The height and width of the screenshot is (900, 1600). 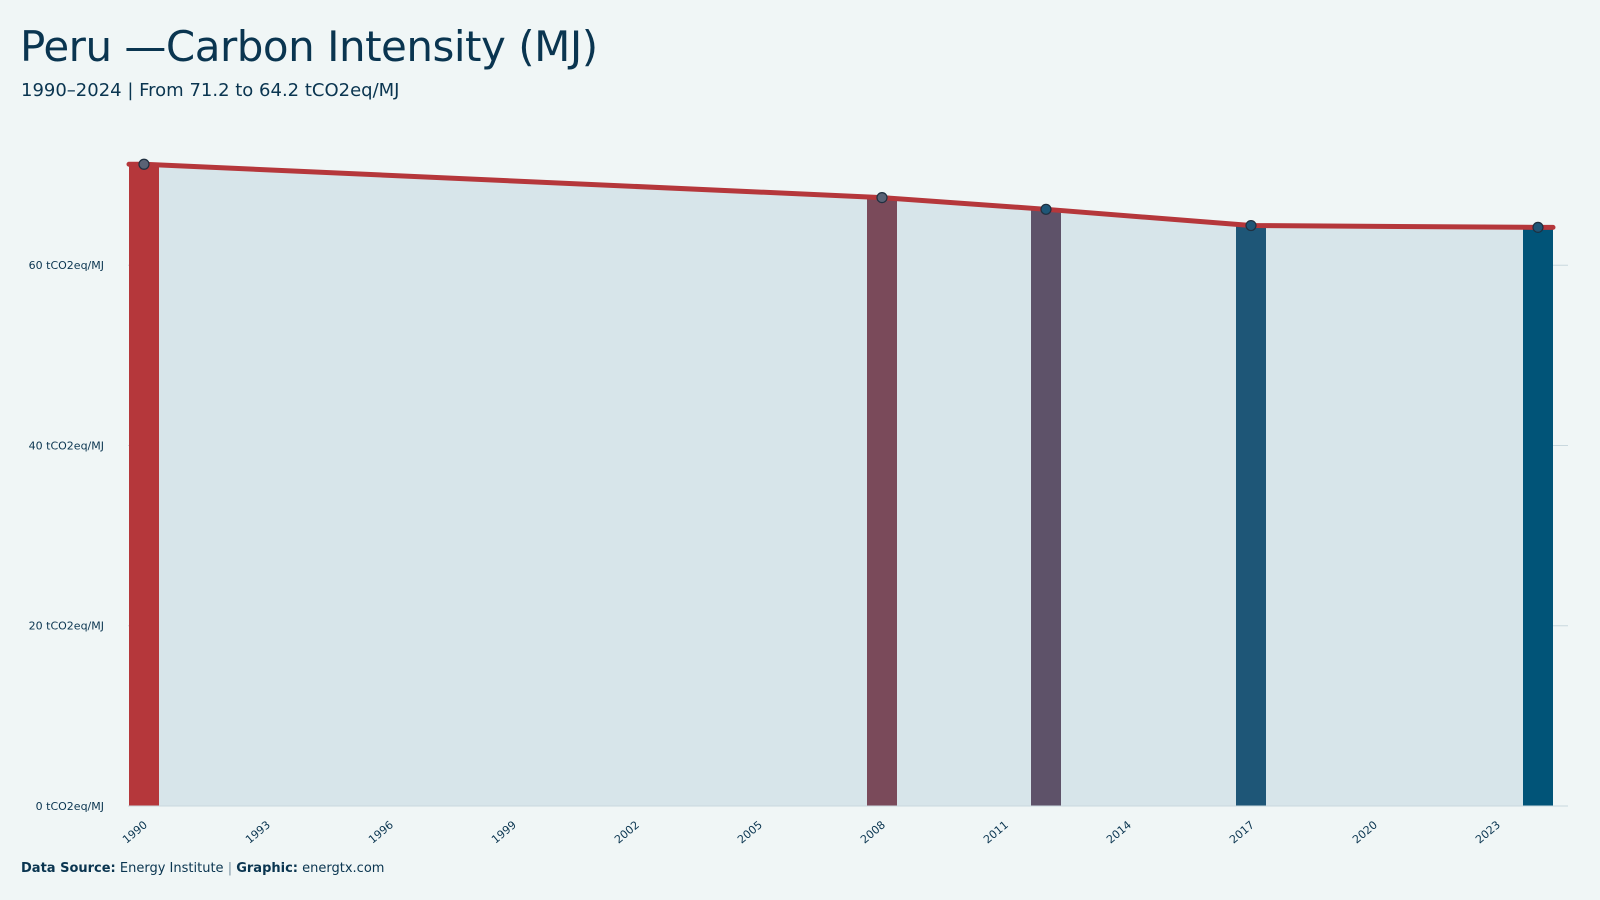 I want to click on x-tick-label: 2011, so click(x=996, y=832).